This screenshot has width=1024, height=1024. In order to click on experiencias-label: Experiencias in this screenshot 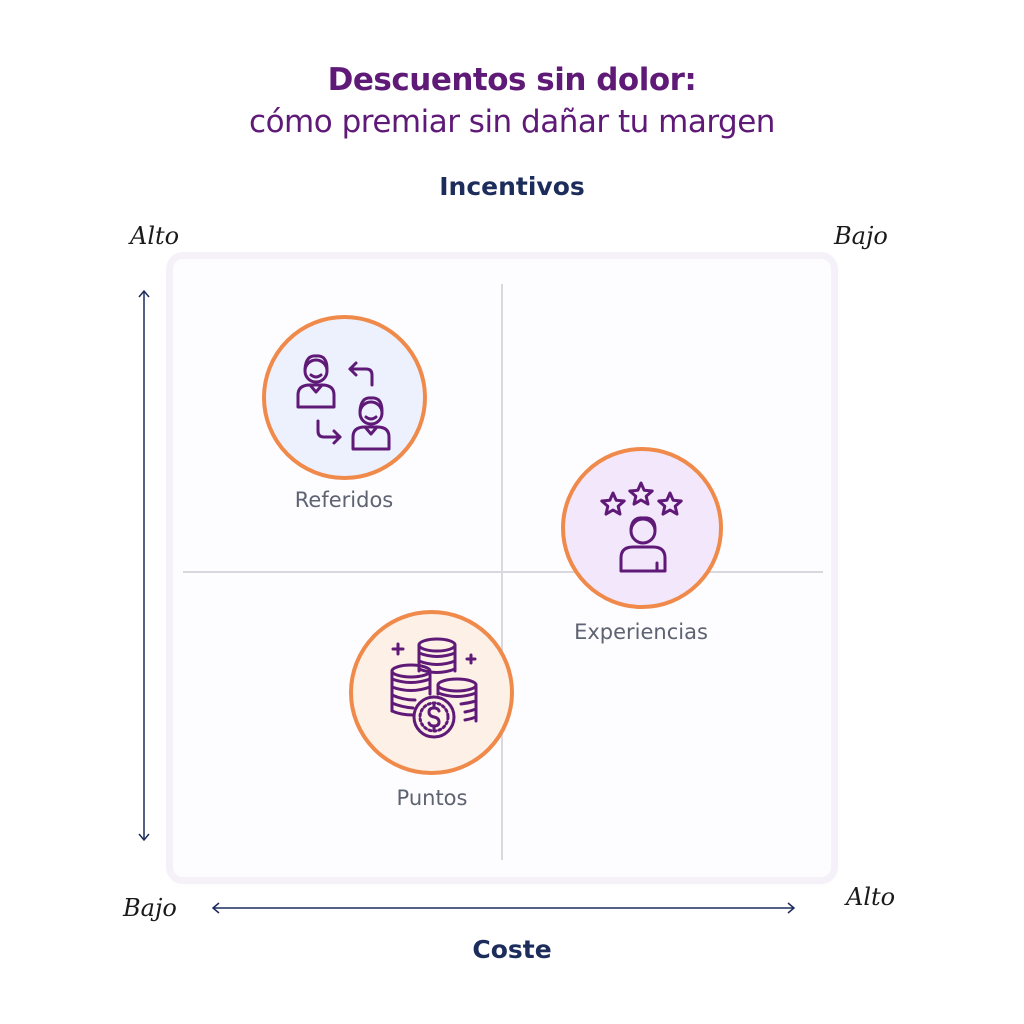, I will do `click(641, 632)`.